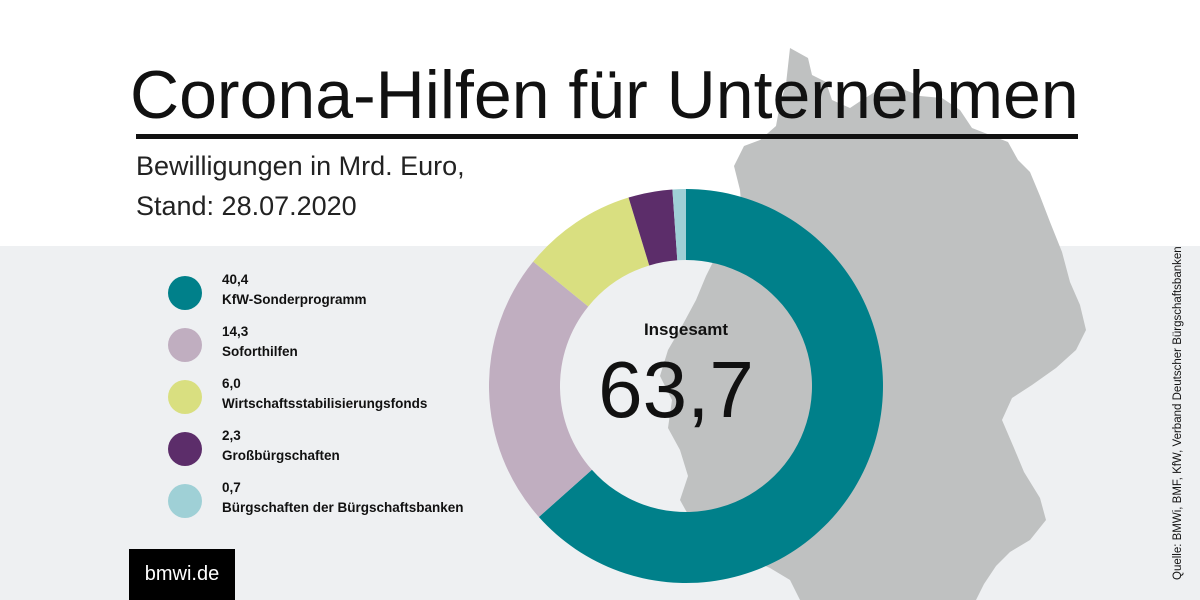  Describe the element at coordinates (231, 383) in the screenshot. I see `legend-value: 6,0` at that location.